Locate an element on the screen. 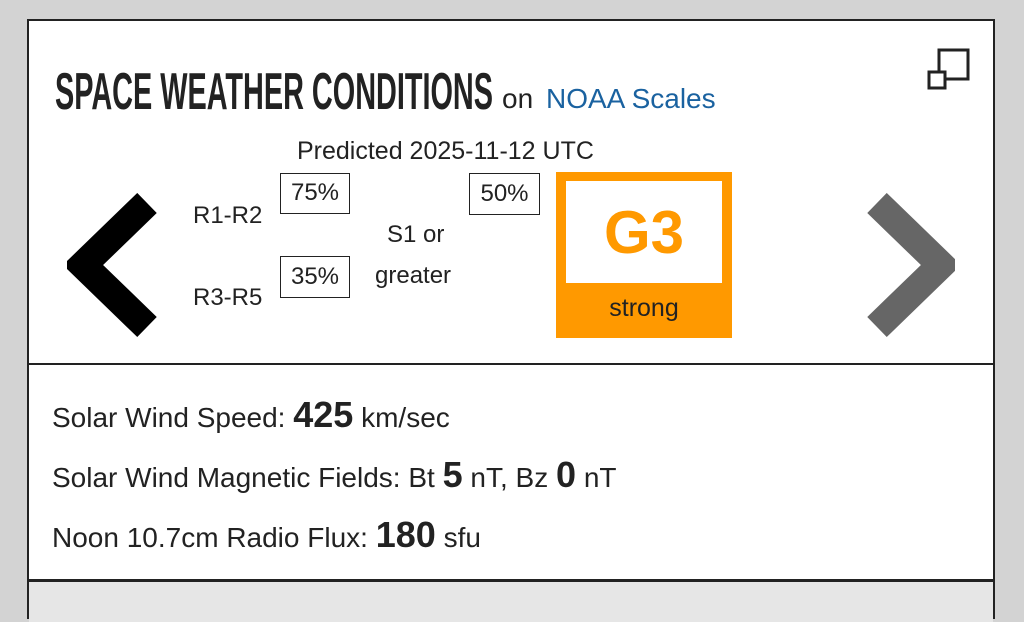  g-scale-badge: G3 strong is located at coordinates (644, 255).